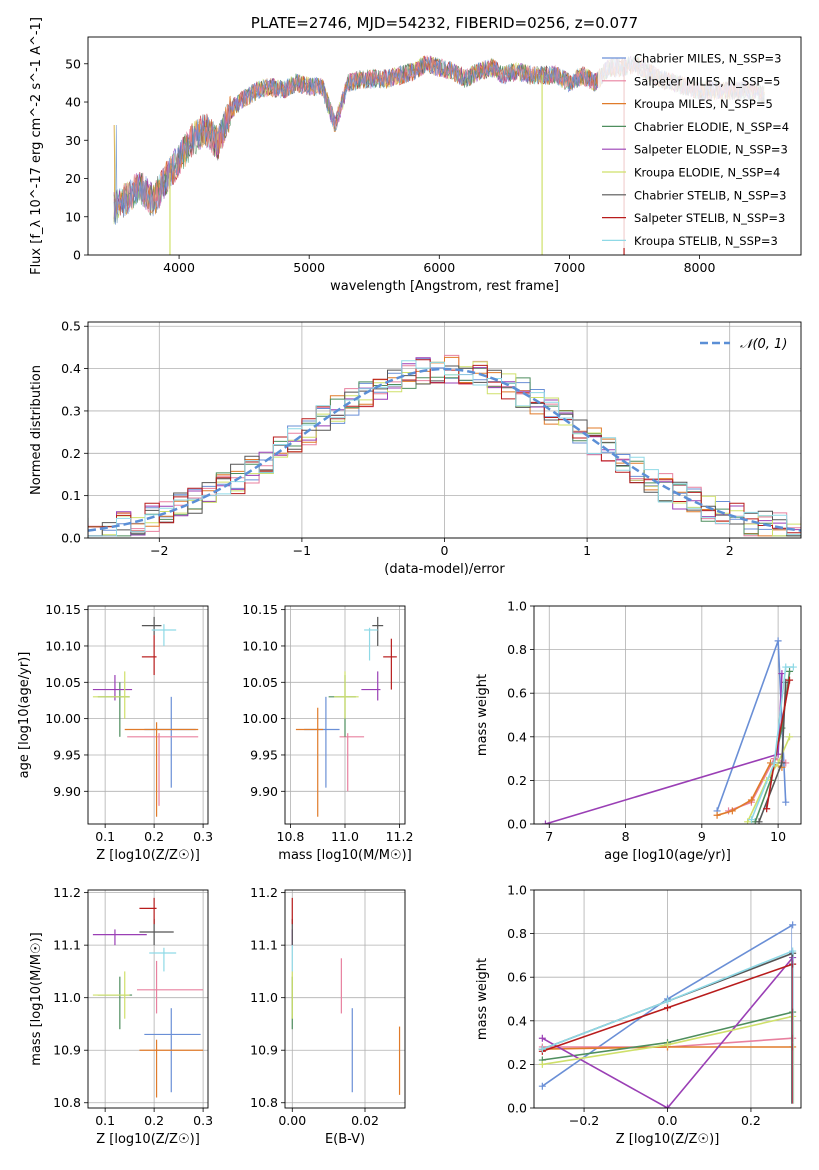 The image size is (819, 1170). I want to click on panel-mass_vs_ebv: 0.00 0.02 10.8 10.9 11.0 11.1 11.2 E(B-V), so click(328, 1016).